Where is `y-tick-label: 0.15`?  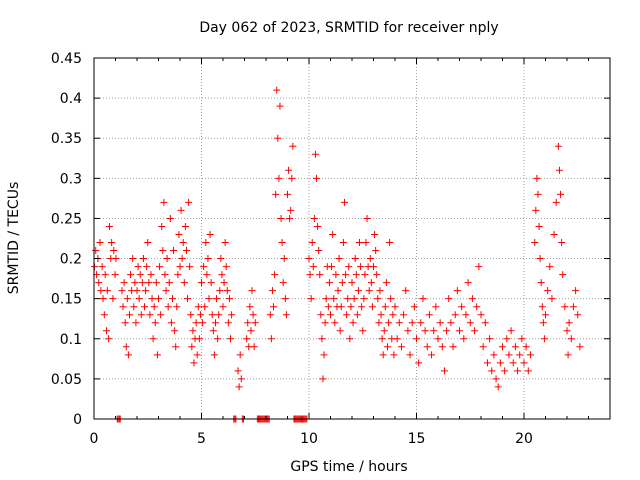 y-tick-label: 0.15 is located at coordinates (66, 300).